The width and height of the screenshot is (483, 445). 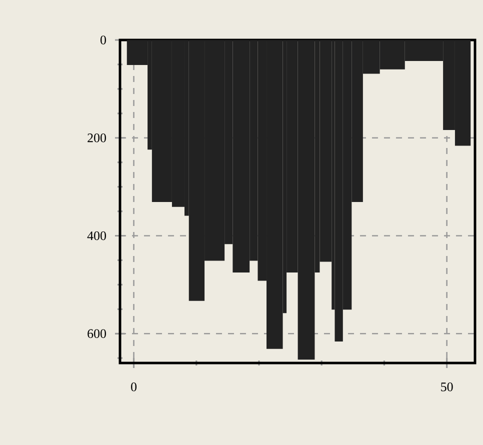 I want to click on y-tick-label: 200, so click(x=97, y=138).